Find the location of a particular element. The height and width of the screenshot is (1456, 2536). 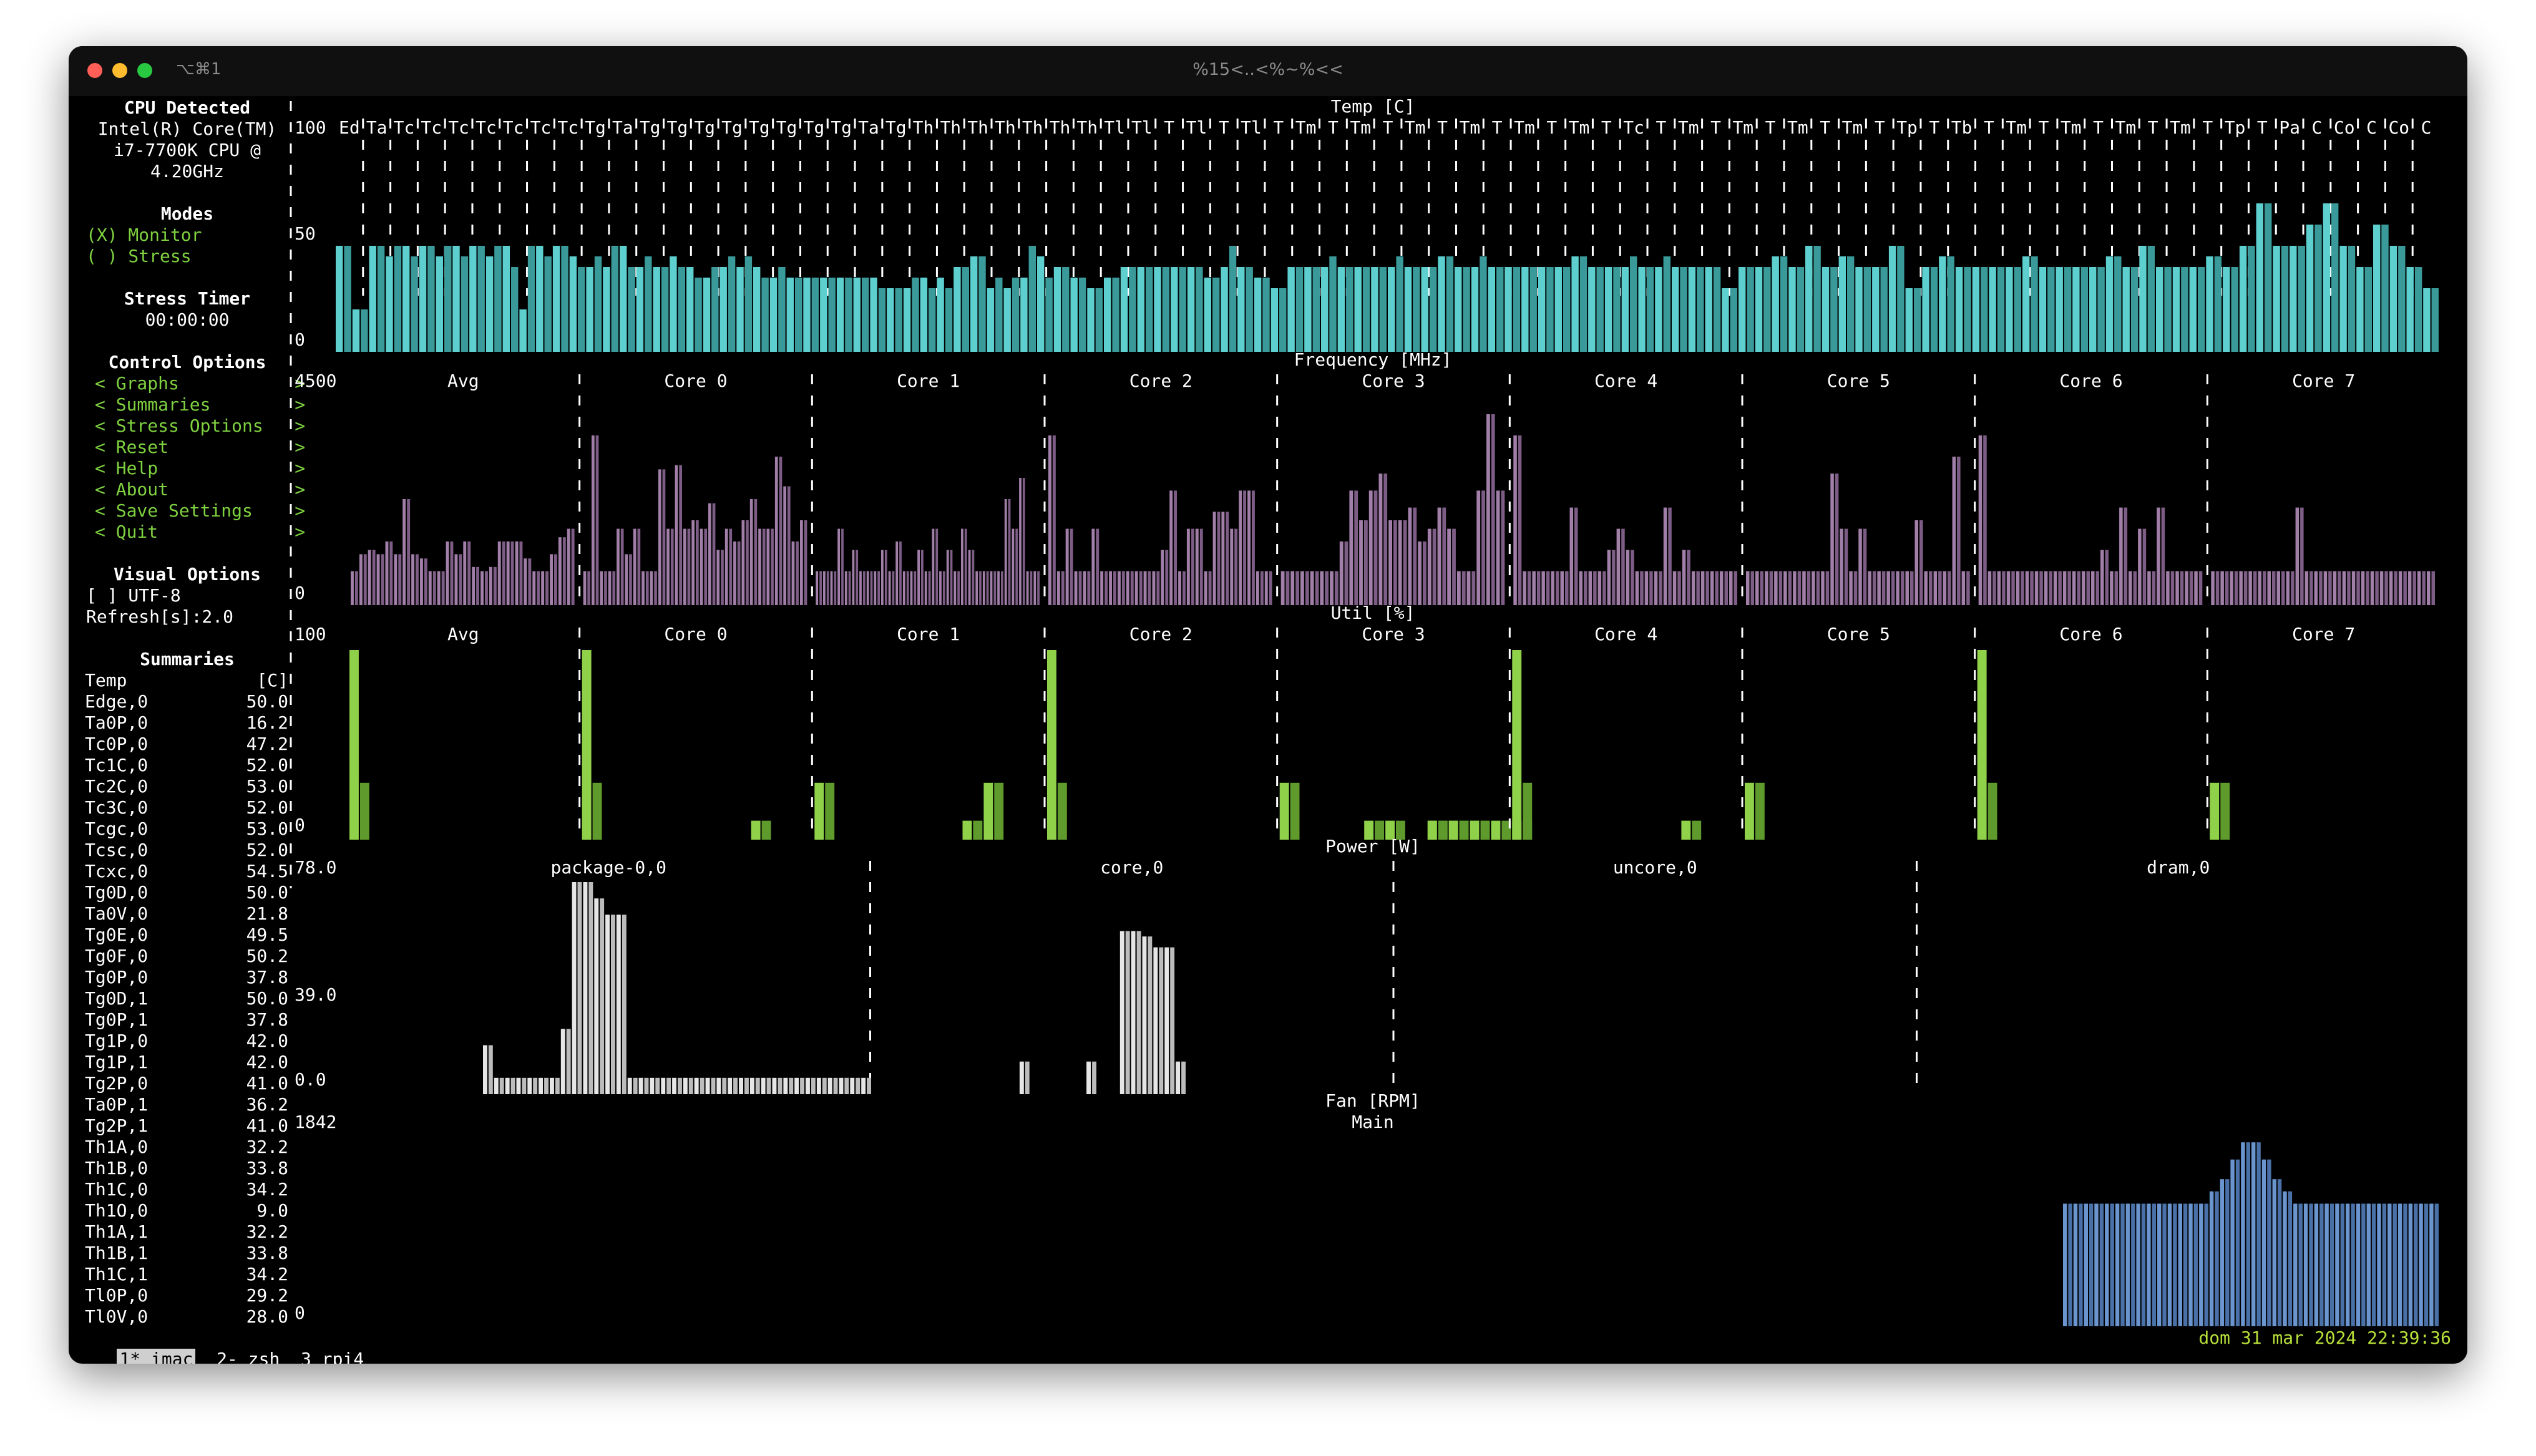

summary-sensor-value: 9.0 is located at coordinates (272, 1211).